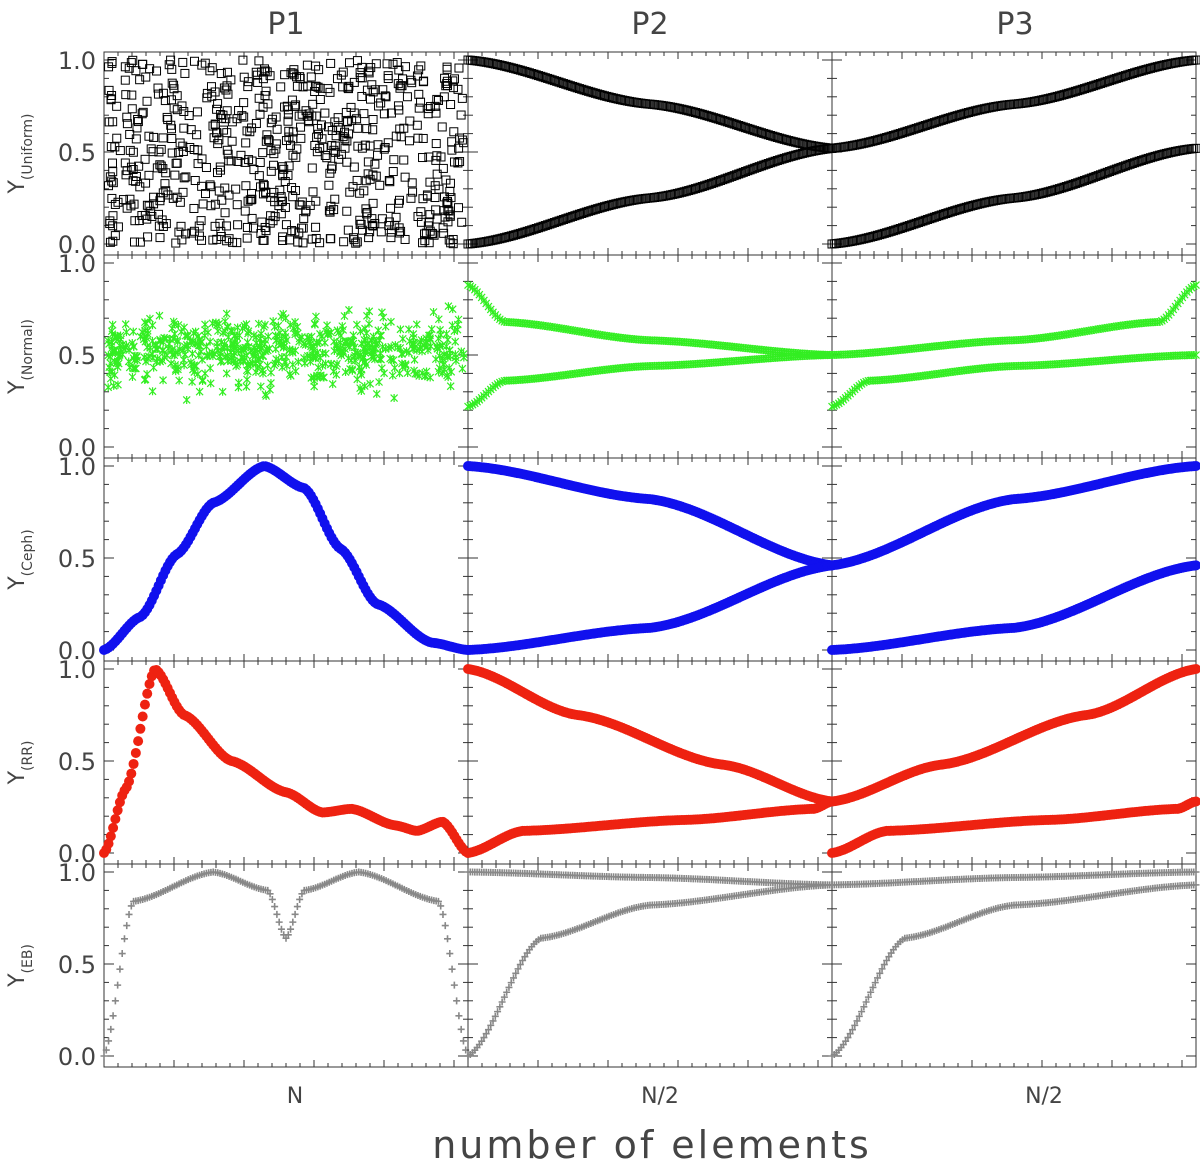  I want to click on y-axis-label-row-1: Y(Uniform), so click(20, 153).